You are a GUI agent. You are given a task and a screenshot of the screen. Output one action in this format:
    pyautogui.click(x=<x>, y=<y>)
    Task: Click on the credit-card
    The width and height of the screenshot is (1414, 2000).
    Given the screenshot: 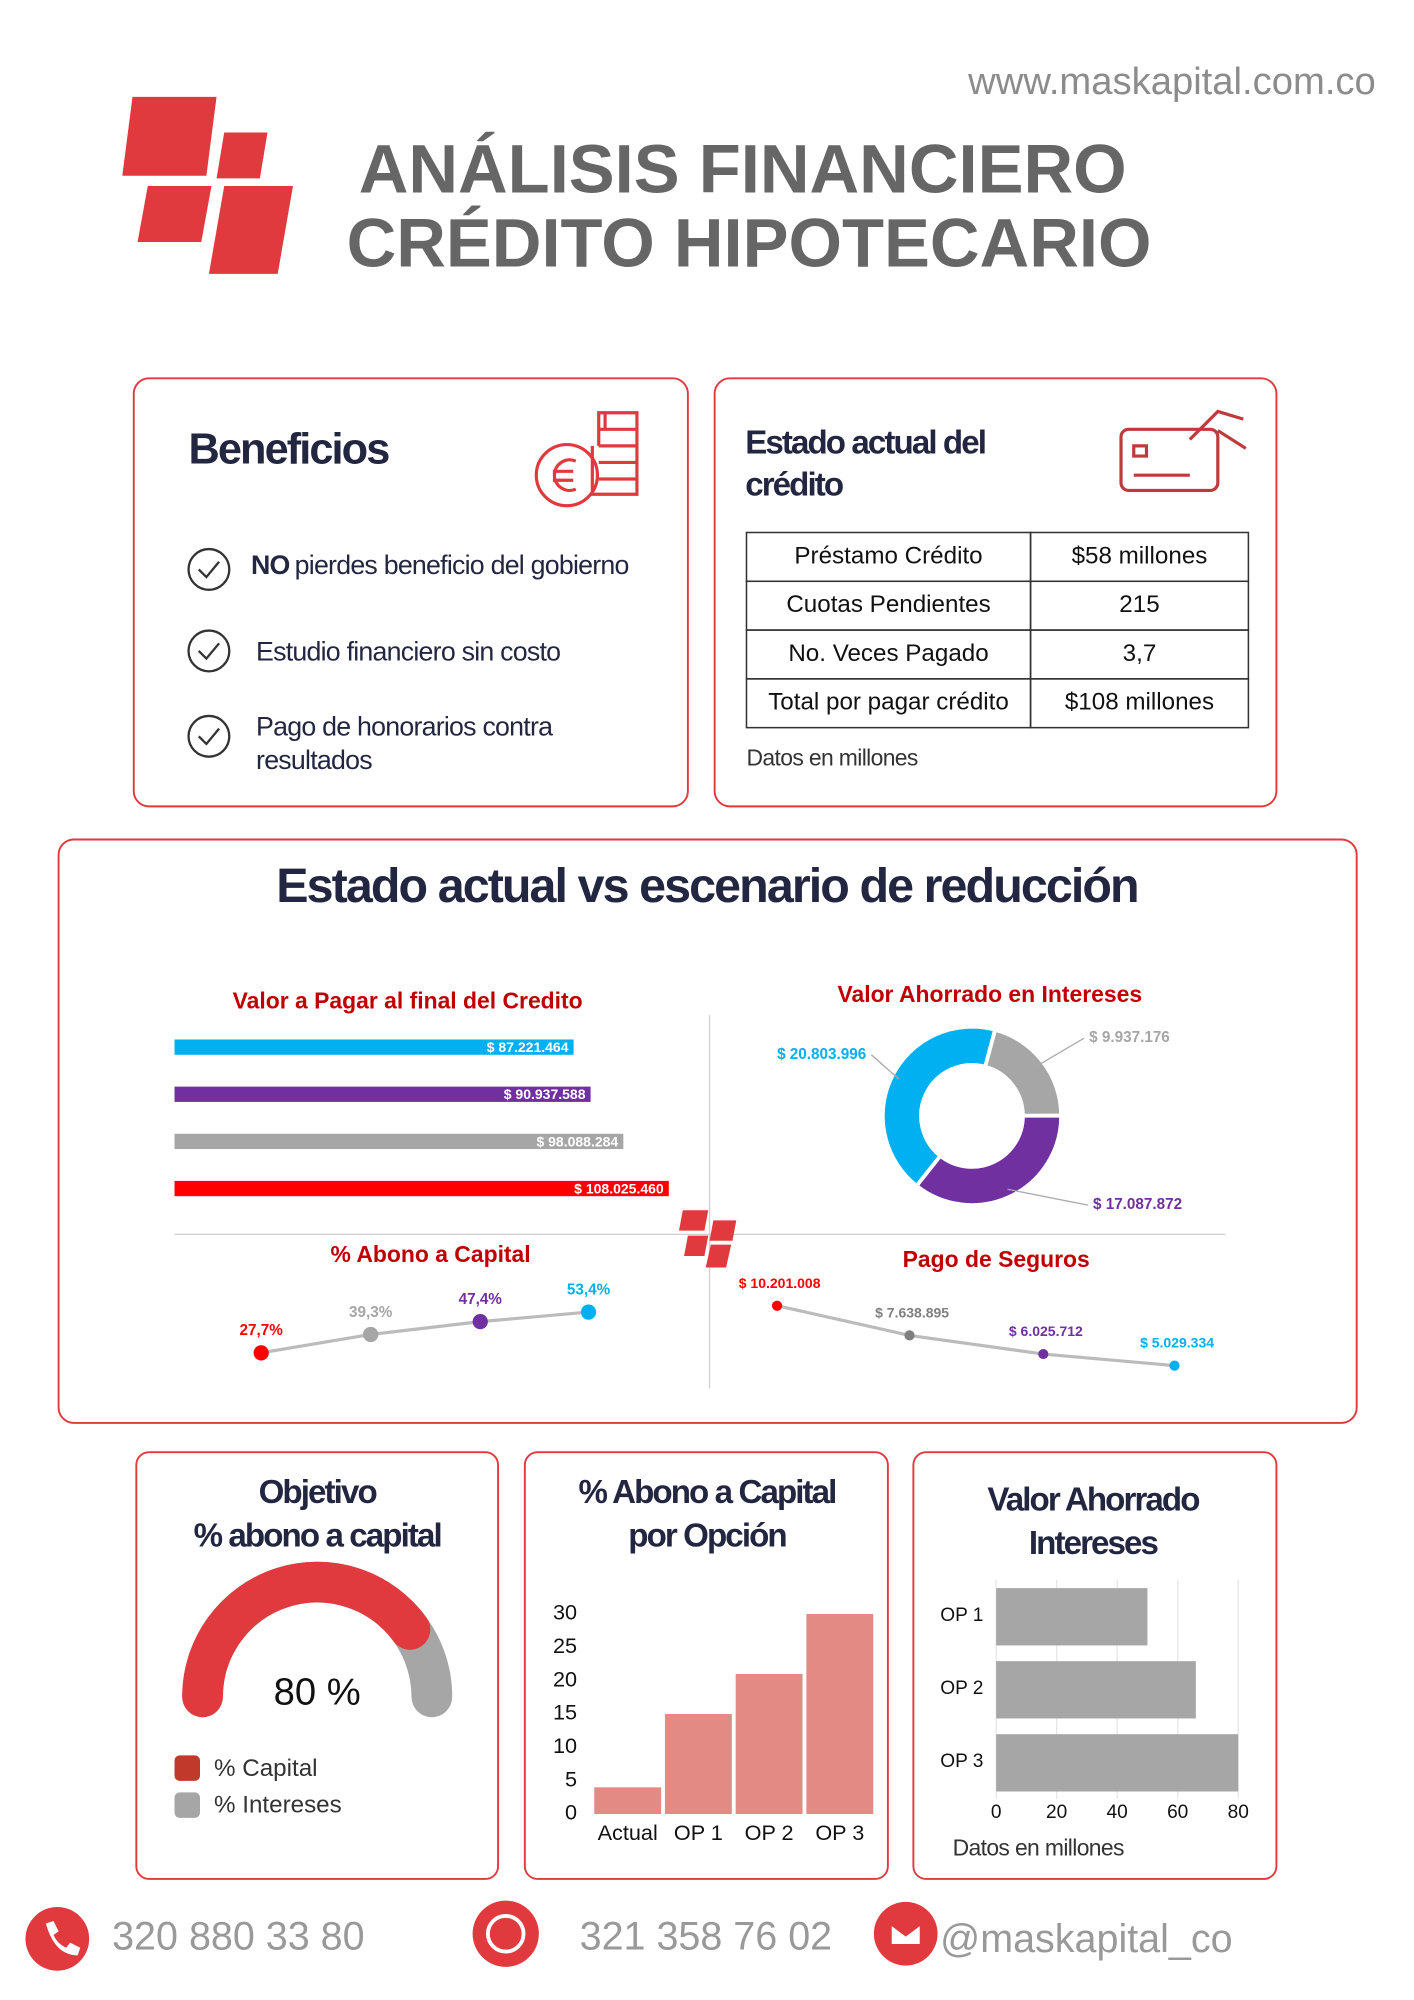 What is the action you would take?
    pyautogui.click(x=995, y=592)
    